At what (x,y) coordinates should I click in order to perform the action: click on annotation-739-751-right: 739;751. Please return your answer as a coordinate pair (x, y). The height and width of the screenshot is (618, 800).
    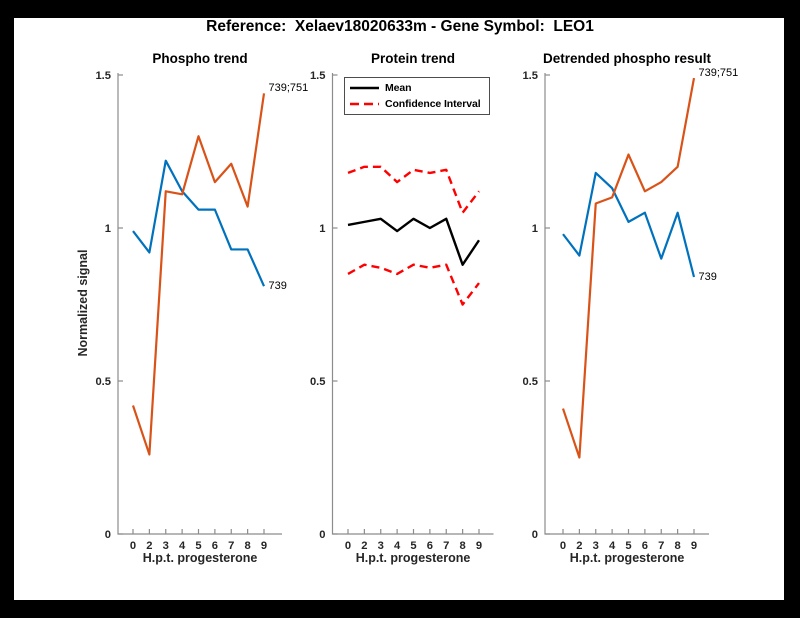
    Looking at the image, I should click on (718, 73).